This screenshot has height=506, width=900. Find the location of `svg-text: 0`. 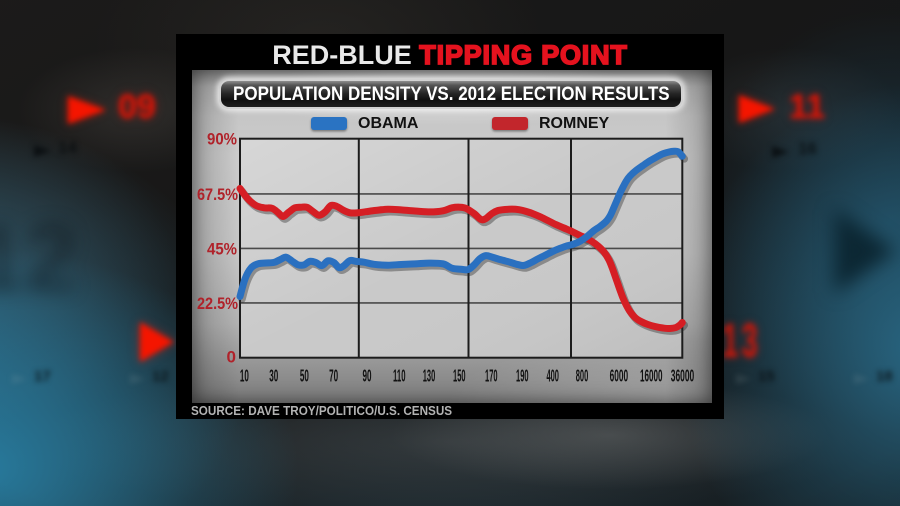

svg-text: 0 is located at coordinates (231, 357).